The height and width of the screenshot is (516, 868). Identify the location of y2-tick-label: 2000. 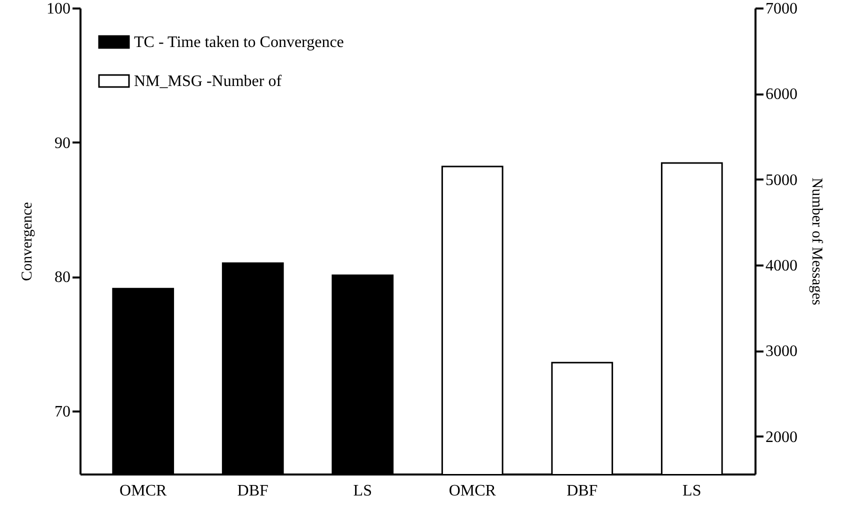
(782, 437).